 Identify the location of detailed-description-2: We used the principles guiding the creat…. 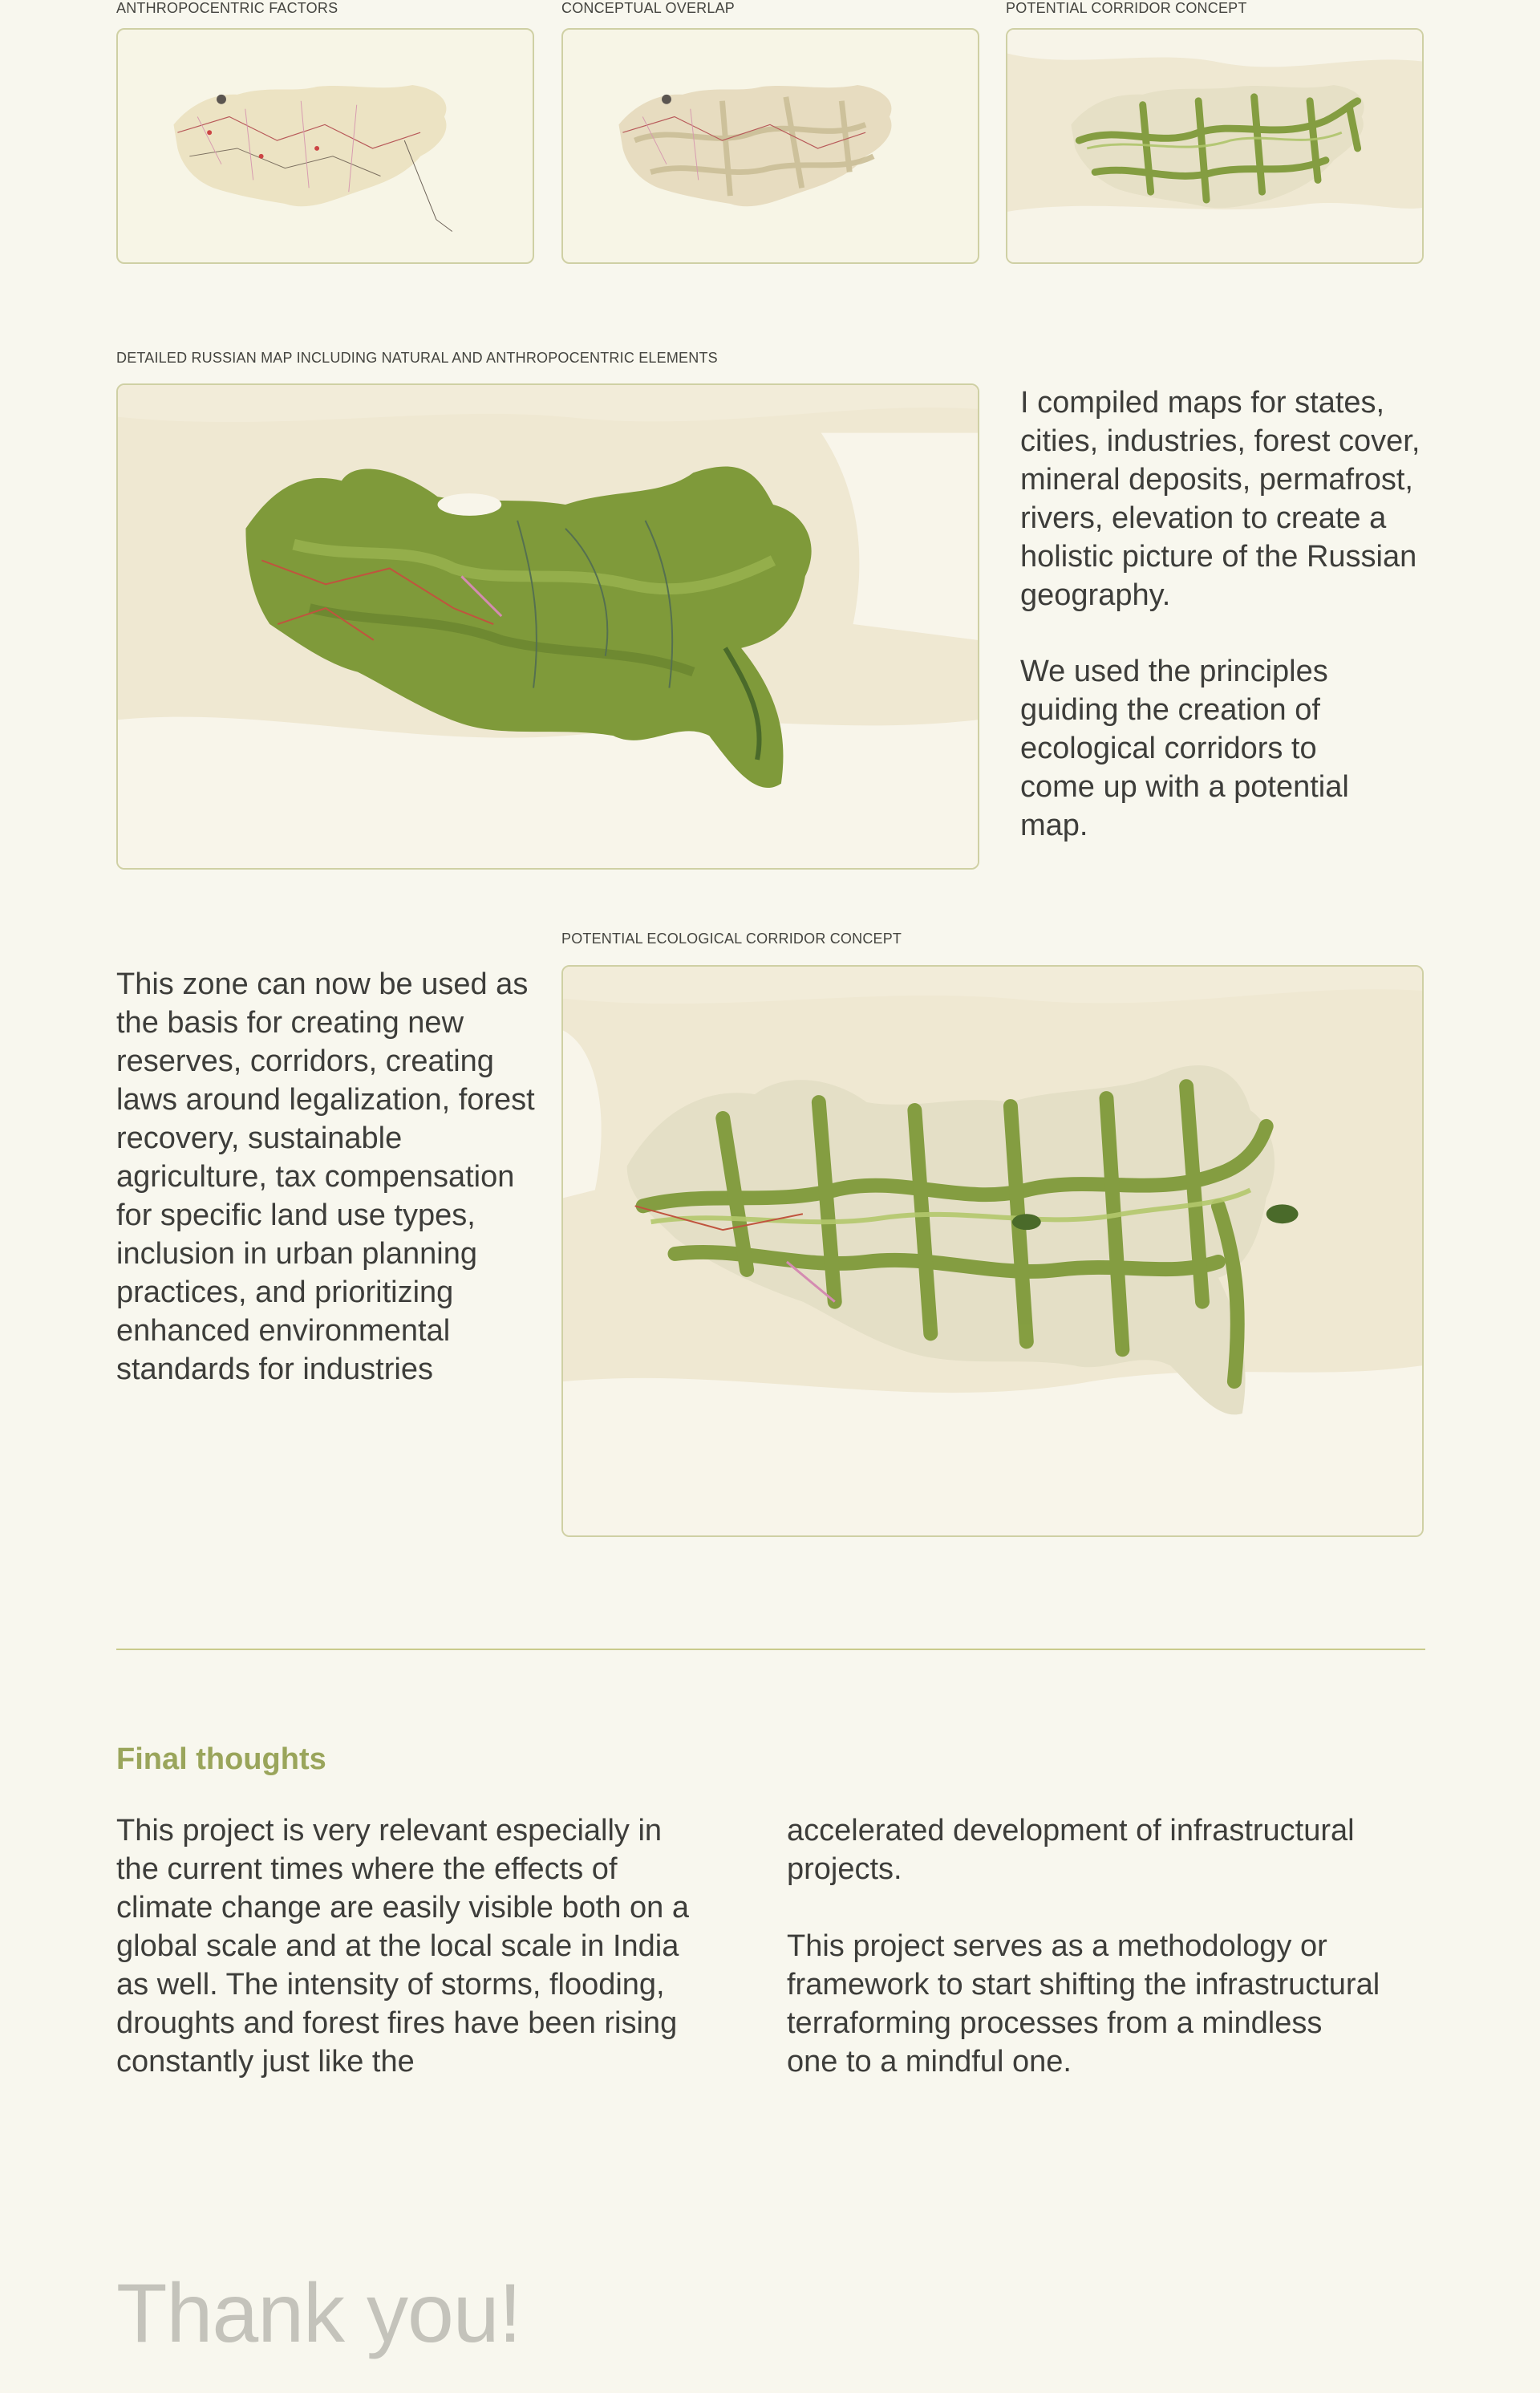
(1184, 748).